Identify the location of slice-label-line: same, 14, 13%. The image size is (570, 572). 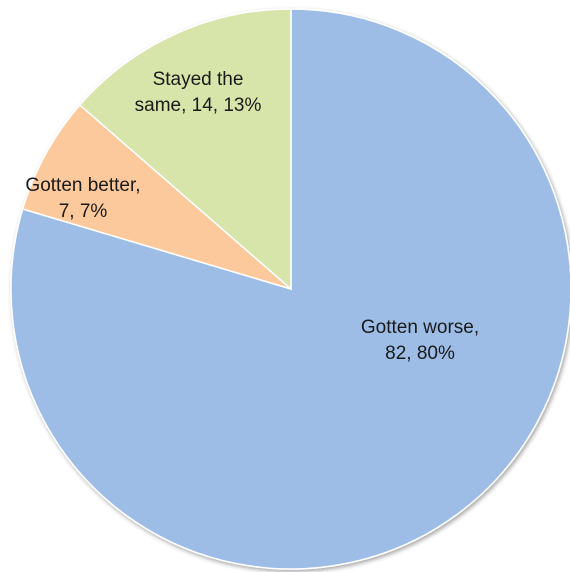
(198, 105).